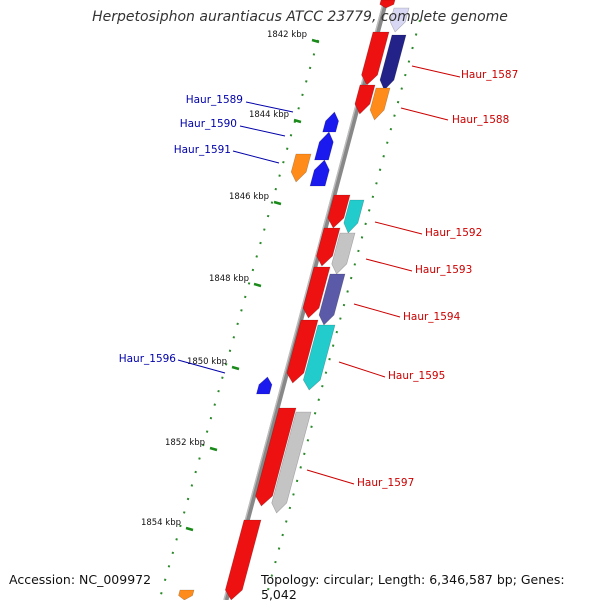 The height and width of the screenshot is (602, 600). Describe the element at coordinates (202, 150) in the screenshot. I see `gene-label-haur-1591: Haur_1591` at that location.